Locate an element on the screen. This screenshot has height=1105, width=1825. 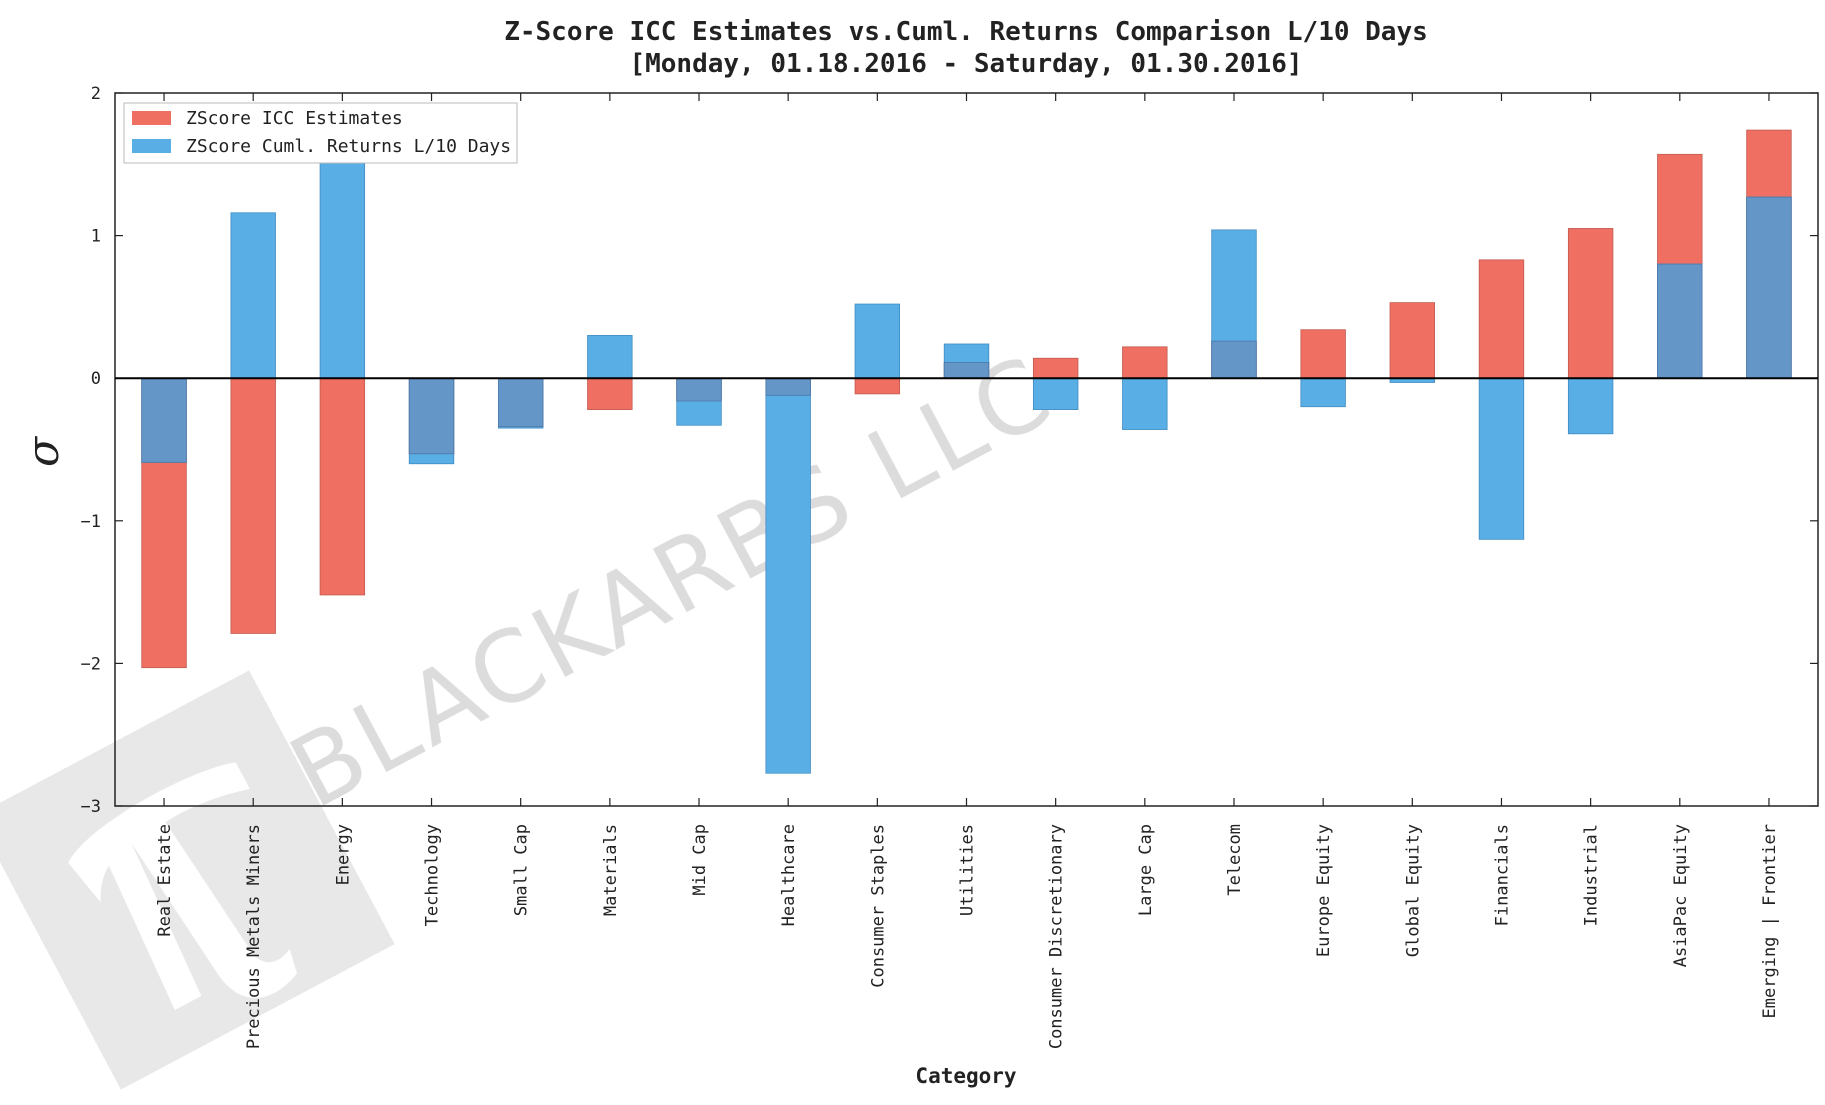
x-tick-label-10: Consumer Discretionary is located at coordinates (1057, 936).